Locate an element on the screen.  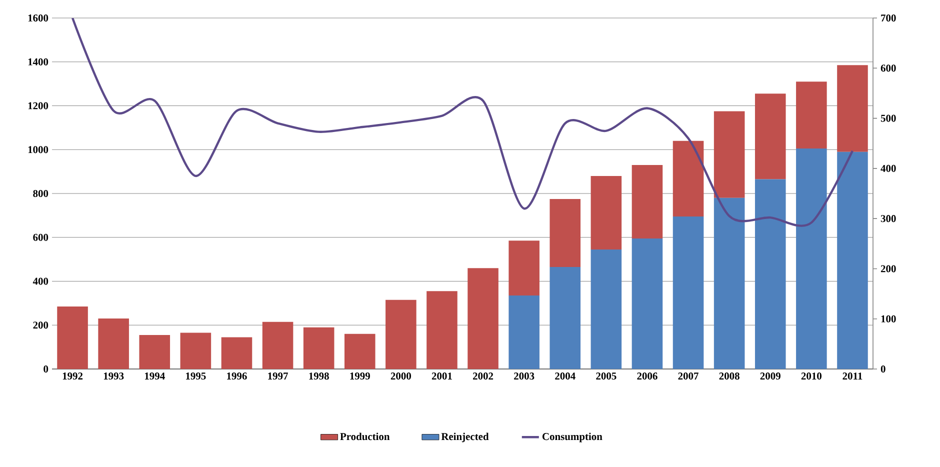
x-tick-label: 2008 is located at coordinates (729, 376).